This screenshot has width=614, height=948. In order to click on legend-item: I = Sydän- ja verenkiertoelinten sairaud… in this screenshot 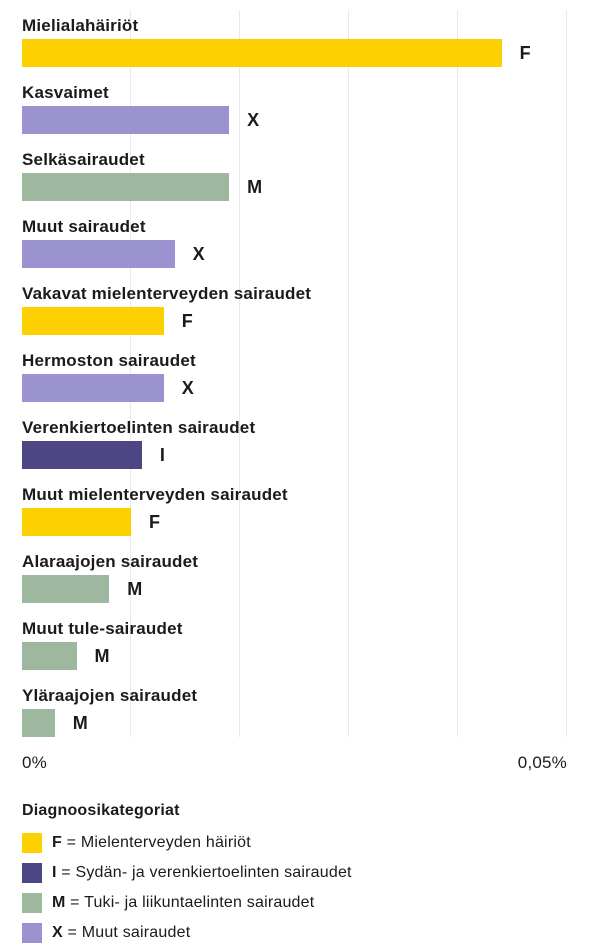, I will do `click(318, 873)`.